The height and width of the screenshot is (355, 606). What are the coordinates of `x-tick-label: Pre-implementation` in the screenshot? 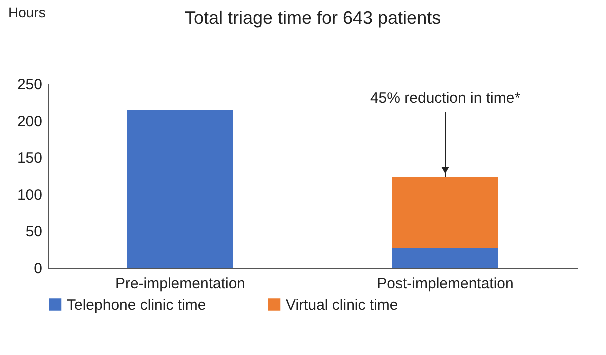 It's located at (180, 284).